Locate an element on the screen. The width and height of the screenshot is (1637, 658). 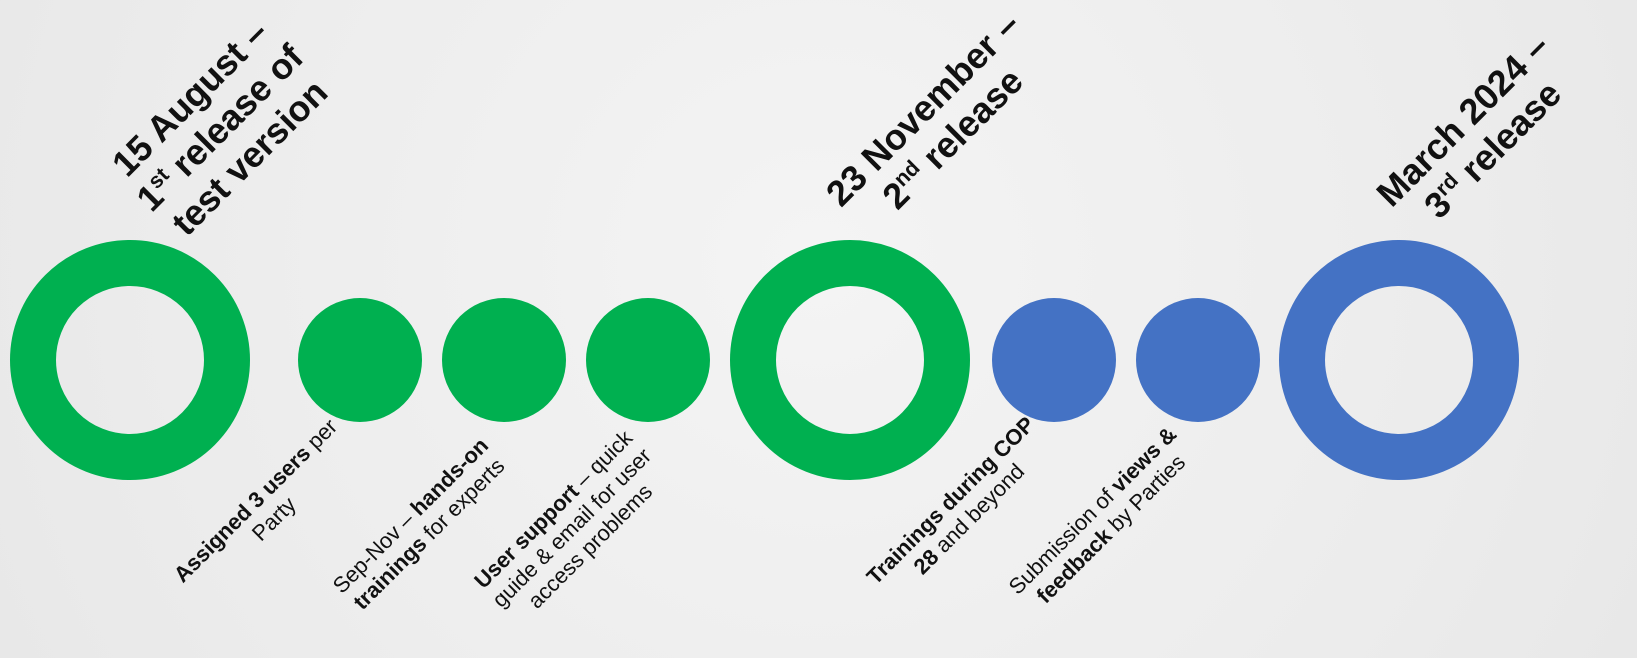
step-4-dot is located at coordinates (1054, 360).